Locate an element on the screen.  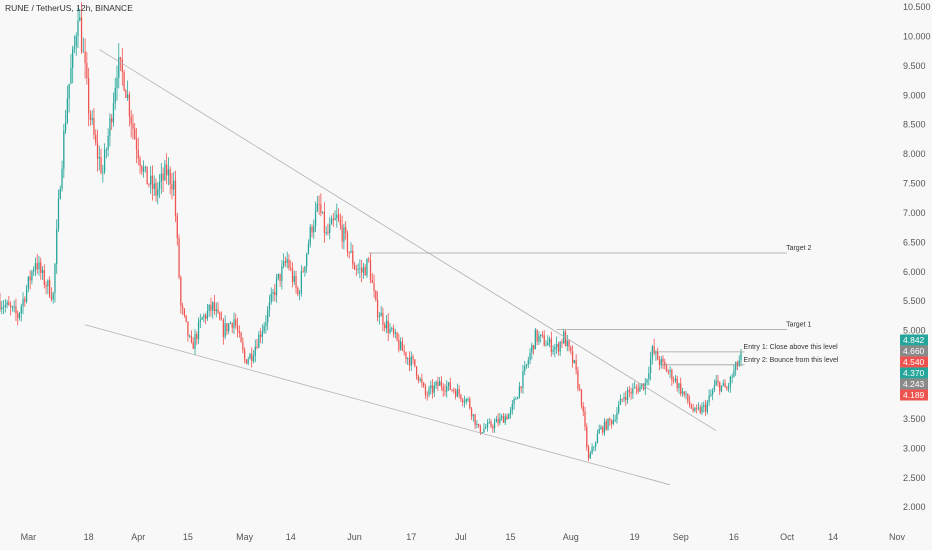
x-tick-label: Sep is located at coordinates (681, 537).